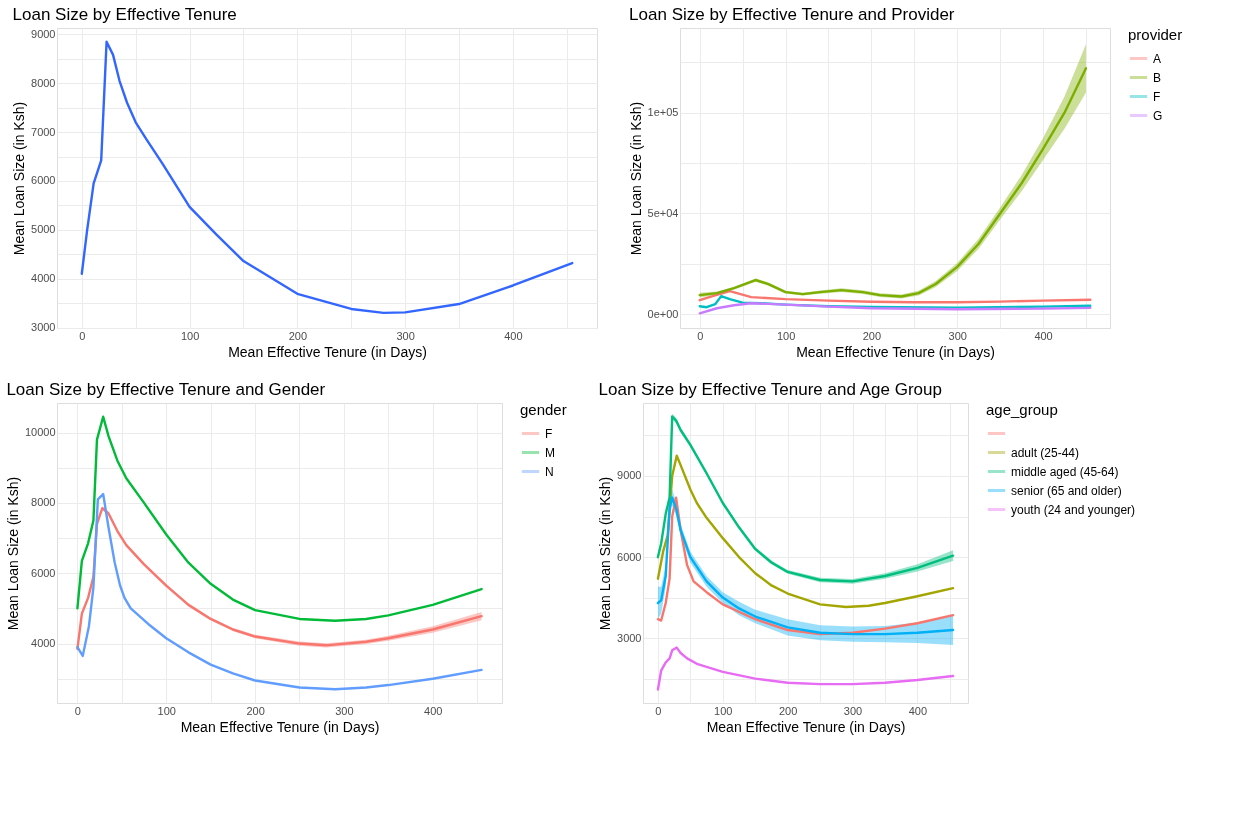  I want to click on legend-title: age_group, so click(1022, 409).